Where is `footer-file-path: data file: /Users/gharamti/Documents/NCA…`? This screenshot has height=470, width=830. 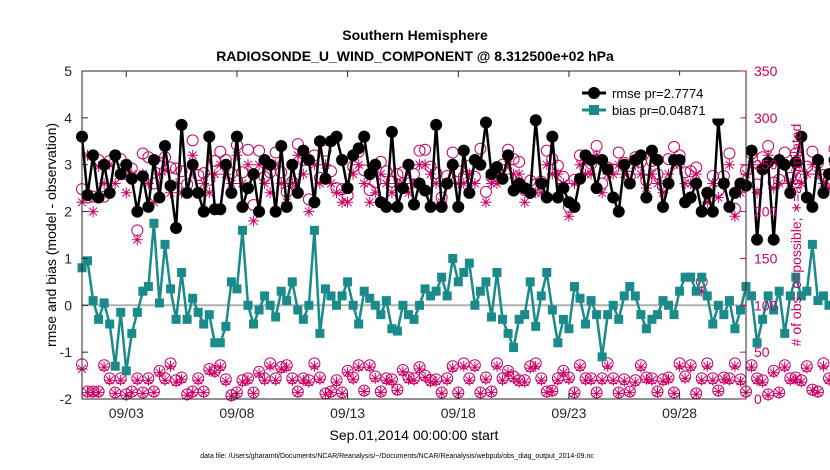 footer-file-path: data file: /Users/gharamti/Documents/NCA… is located at coordinates (397, 456).